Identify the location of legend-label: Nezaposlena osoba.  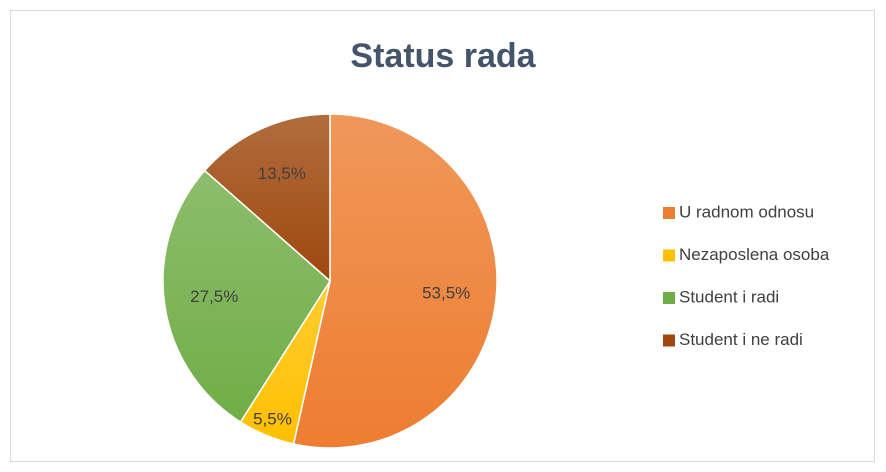
(754, 254).